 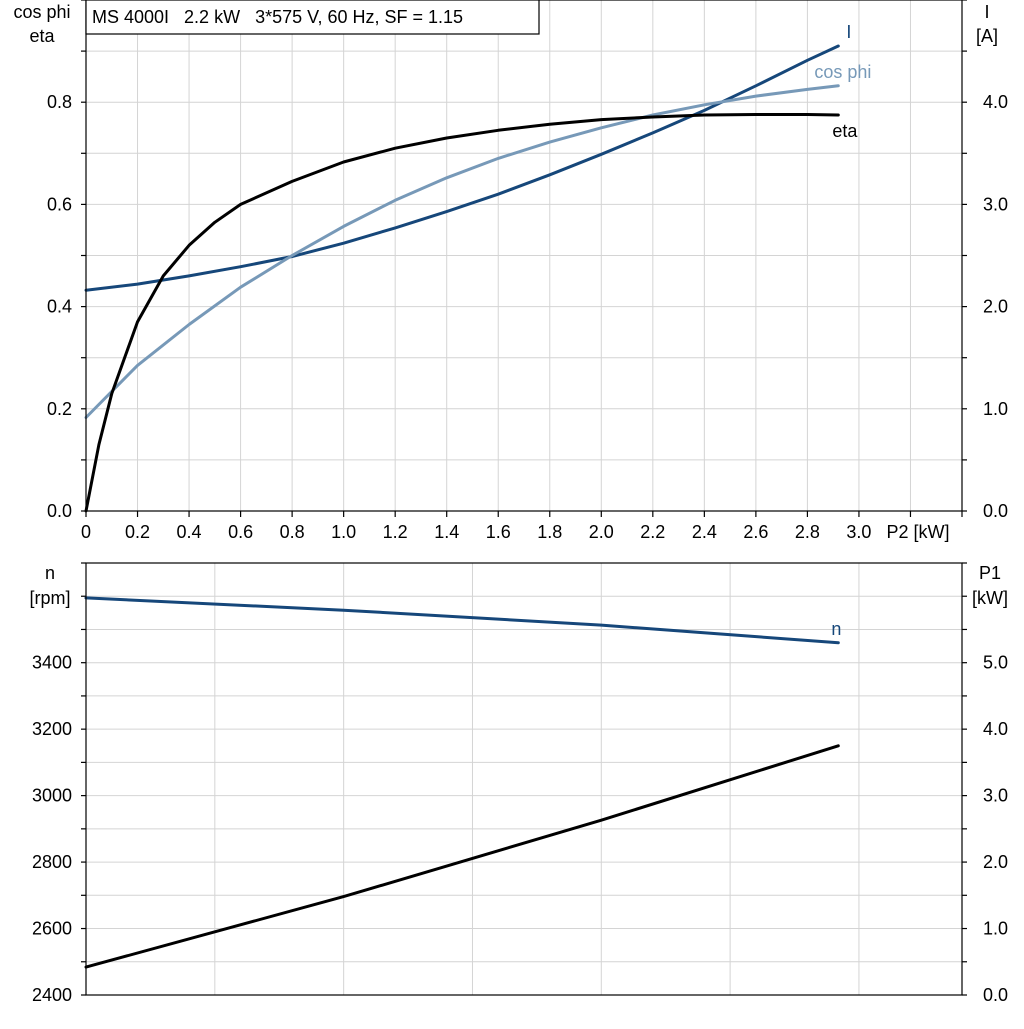 What do you see at coordinates (42, 36) in the screenshot?
I see `axis-title-line: eta` at bounding box center [42, 36].